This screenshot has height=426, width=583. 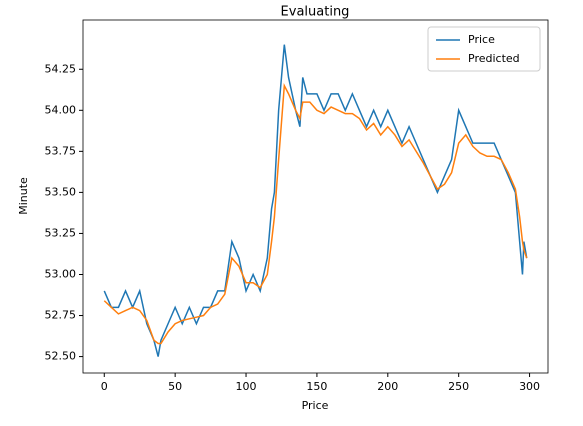 What do you see at coordinates (61, 315) in the screenshot?
I see `y-tick-label: 52.75` at bounding box center [61, 315].